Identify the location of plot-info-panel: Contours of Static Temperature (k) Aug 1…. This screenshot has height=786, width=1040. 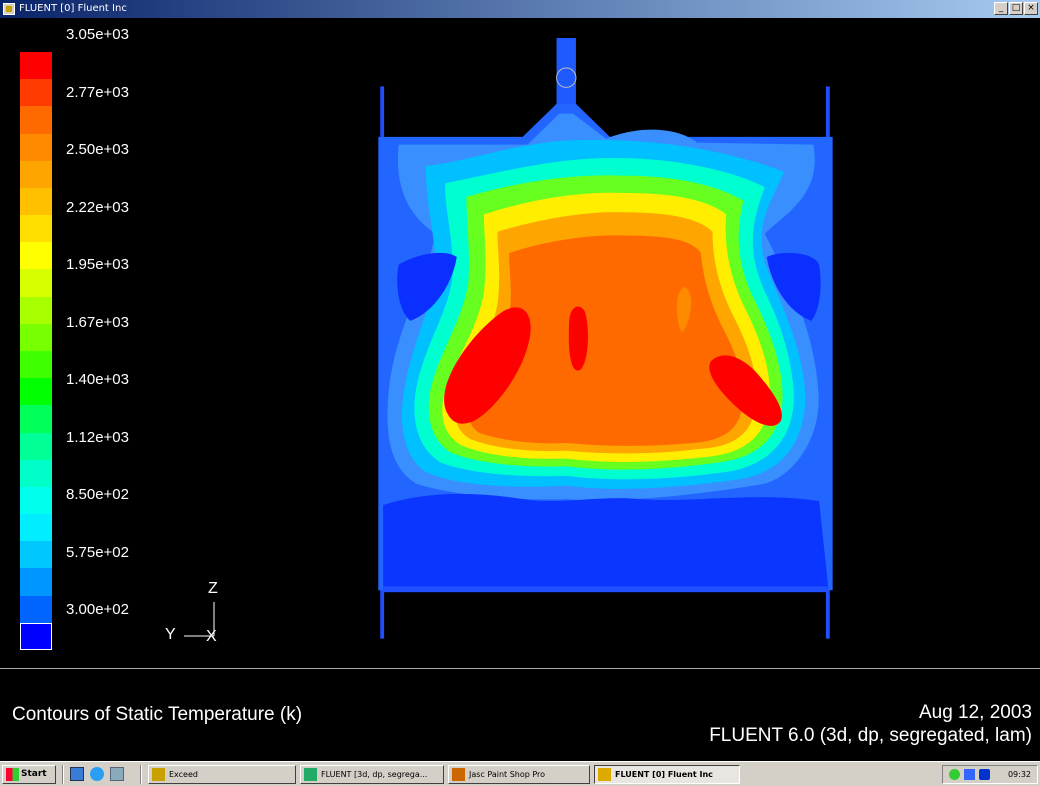
(520, 715).